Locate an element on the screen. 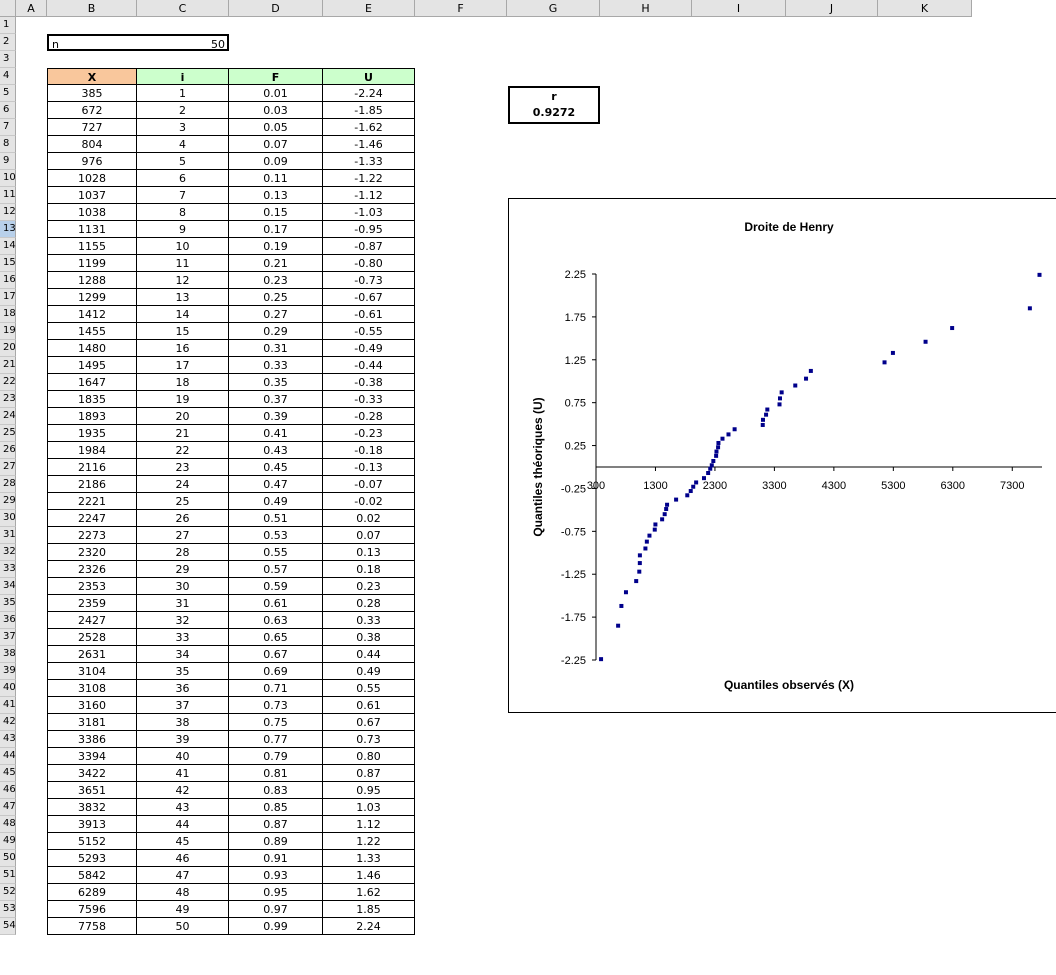 This screenshot has height=975, width=1056. table-cell-x: 2326 is located at coordinates (92, 569).